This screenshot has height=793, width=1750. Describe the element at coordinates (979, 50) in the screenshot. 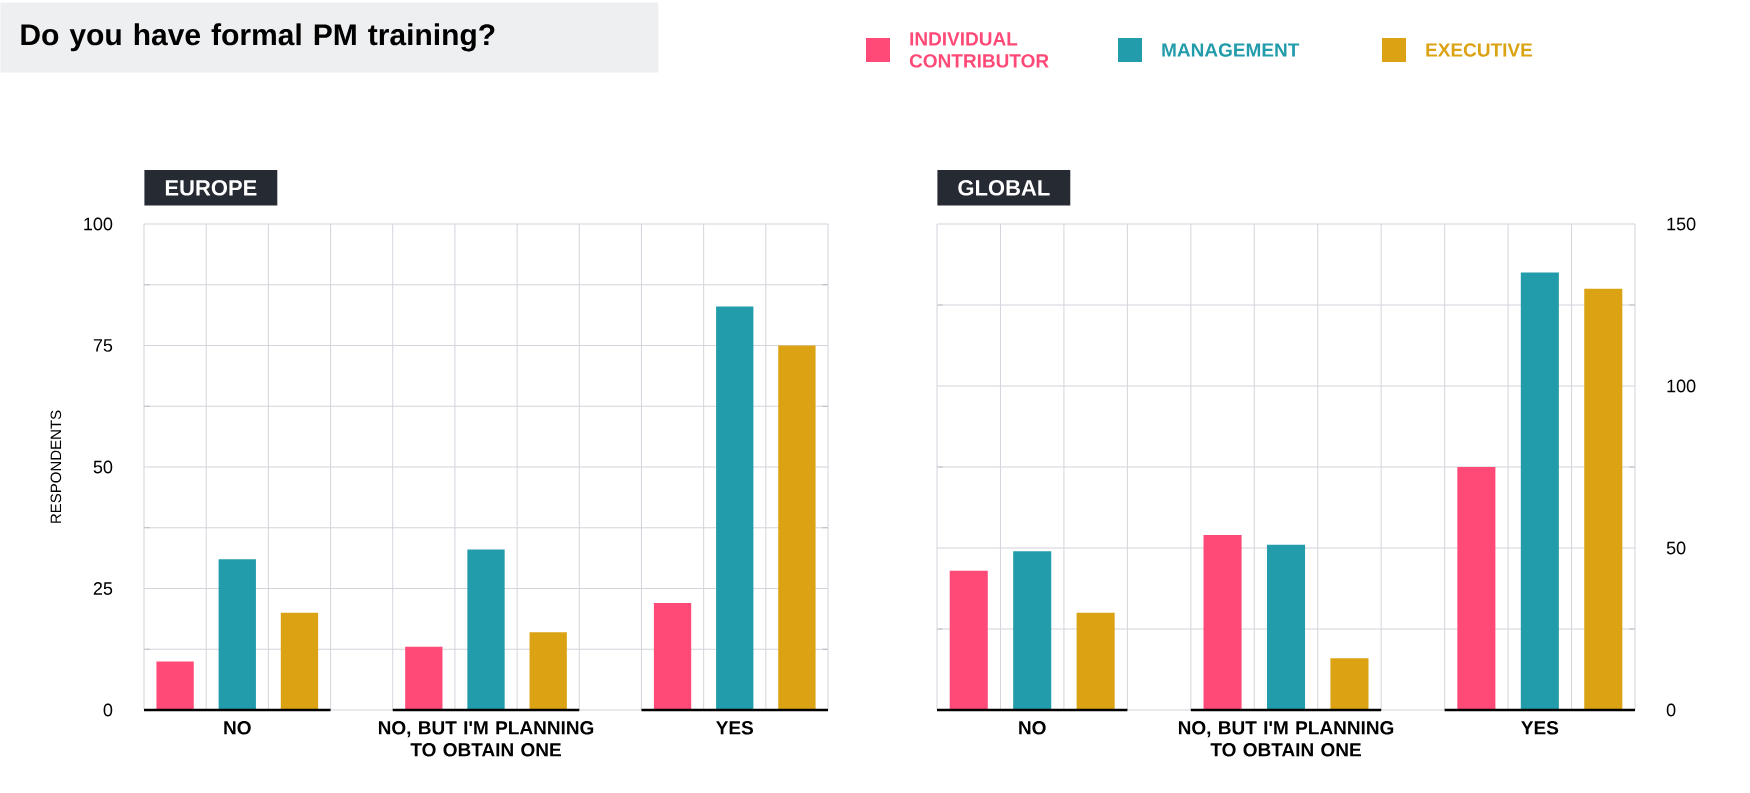

I see `legend-label: INDIVIDUAL CONTRIBUTOR` at that location.